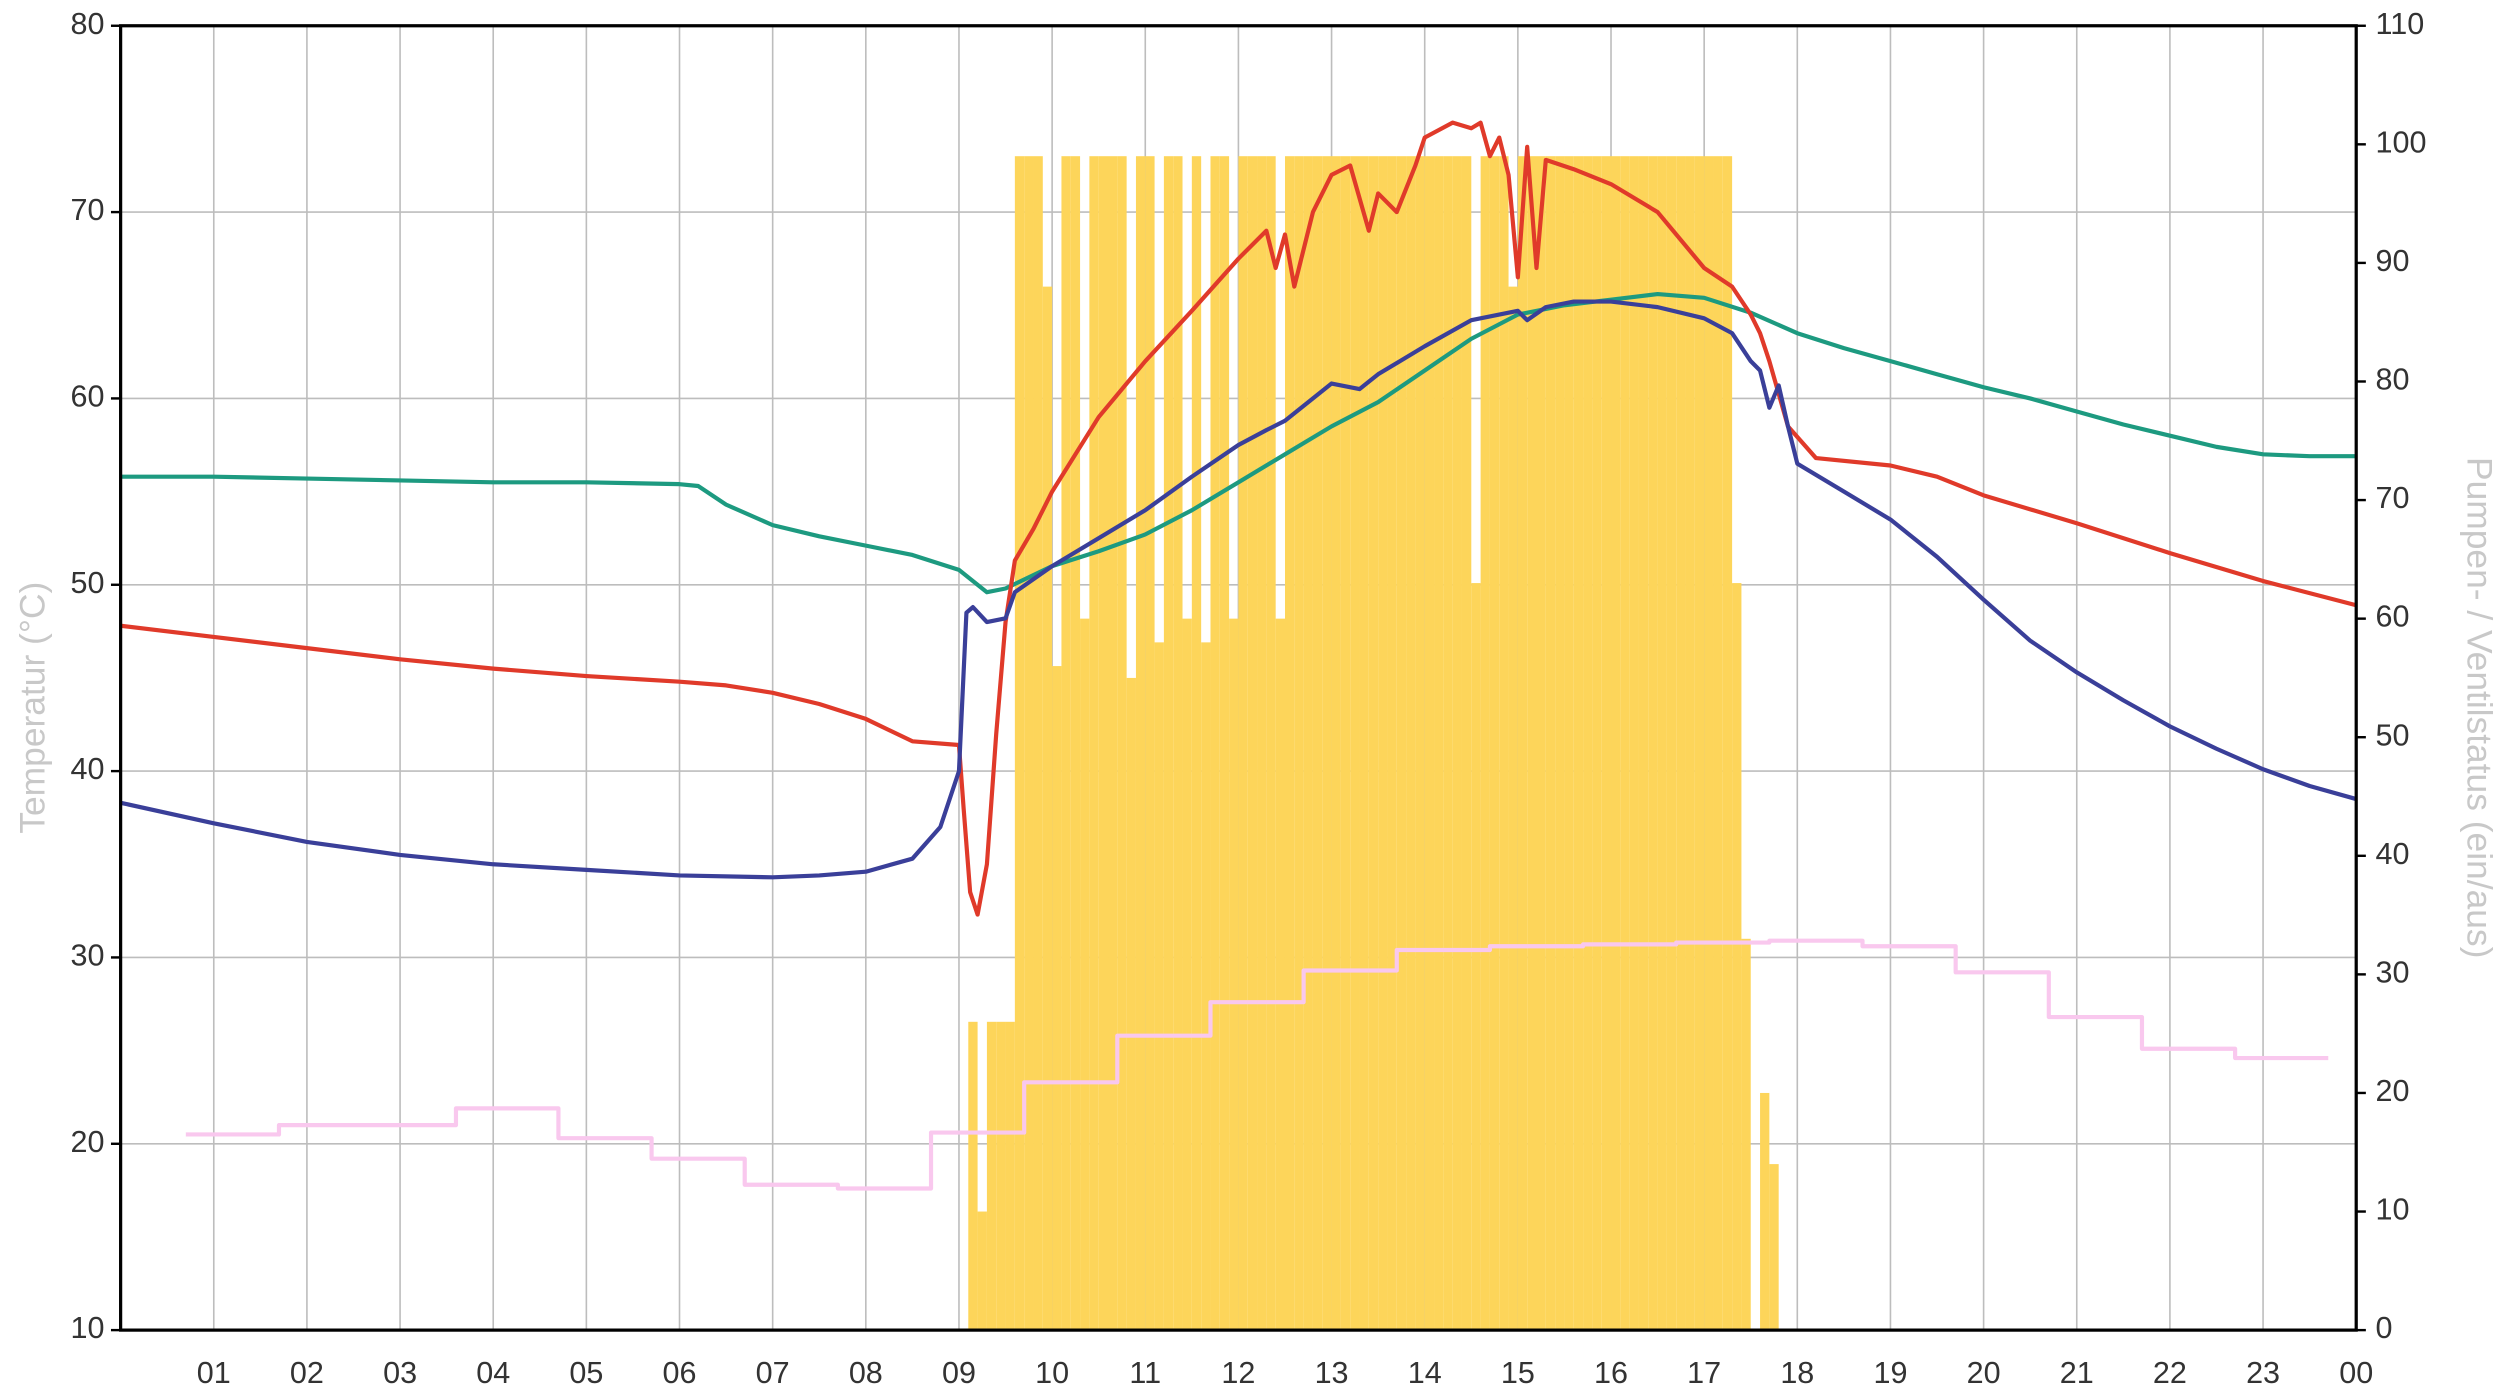 The image size is (2509, 1389). Describe the element at coordinates (2393, 498) in the screenshot. I see `y2-tick-label: 70` at that location.